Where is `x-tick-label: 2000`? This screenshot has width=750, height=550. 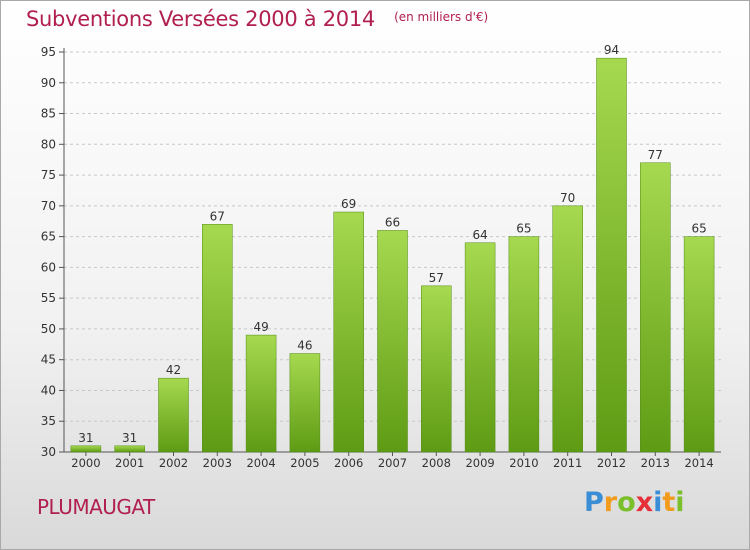 x-tick-label: 2000 is located at coordinates (85, 463).